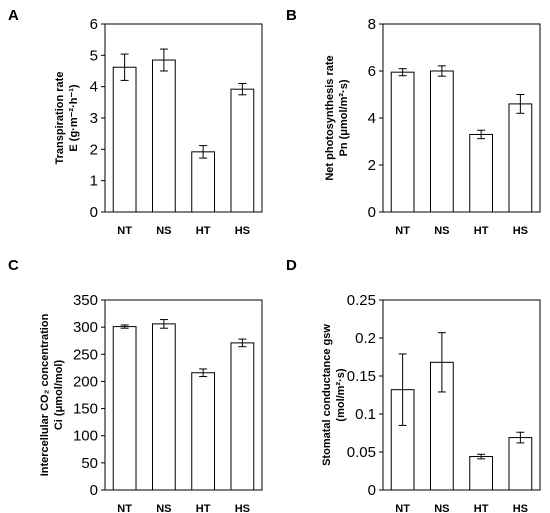 The image size is (550, 513). I want to click on y-tick-label: 300, so click(85, 327).